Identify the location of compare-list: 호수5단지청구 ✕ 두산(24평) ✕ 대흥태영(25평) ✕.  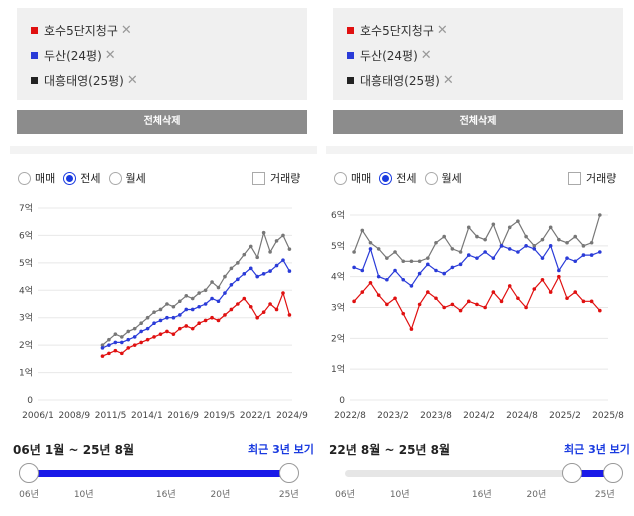
(478, 54).